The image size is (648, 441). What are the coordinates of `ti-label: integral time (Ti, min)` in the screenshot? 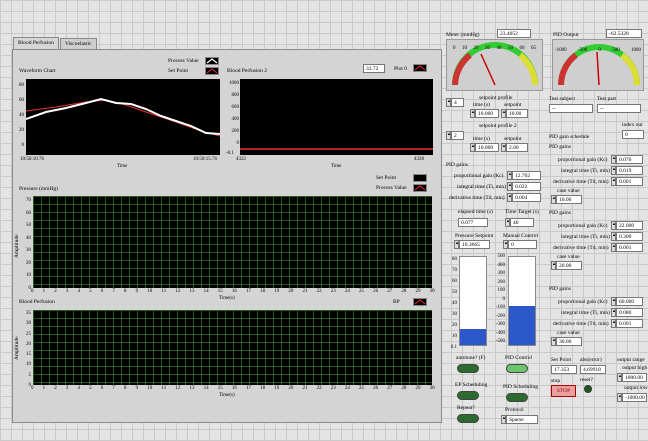 It's located at (481, 187).